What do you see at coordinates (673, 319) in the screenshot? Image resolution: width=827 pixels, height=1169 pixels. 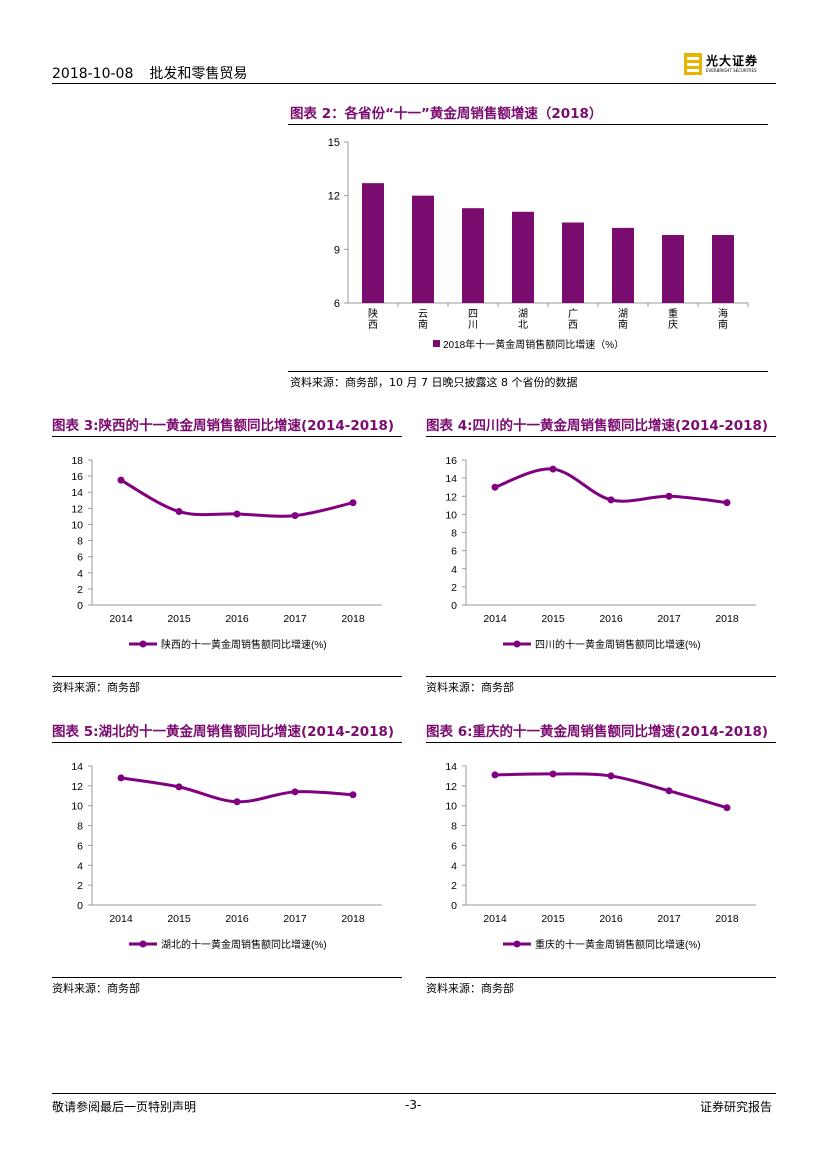 I see `fig2-x-label: 重庆` at bounding box center [673, 319].